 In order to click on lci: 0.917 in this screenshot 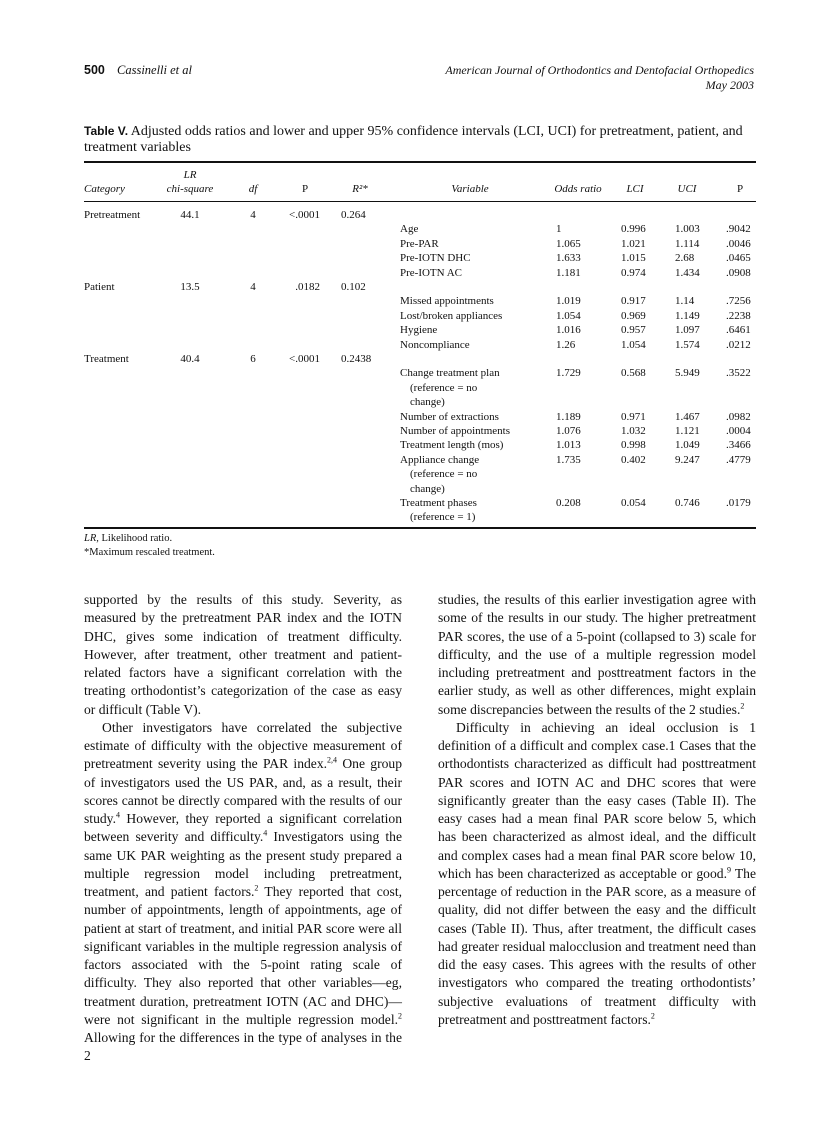, I will do `click(633, 301)`.